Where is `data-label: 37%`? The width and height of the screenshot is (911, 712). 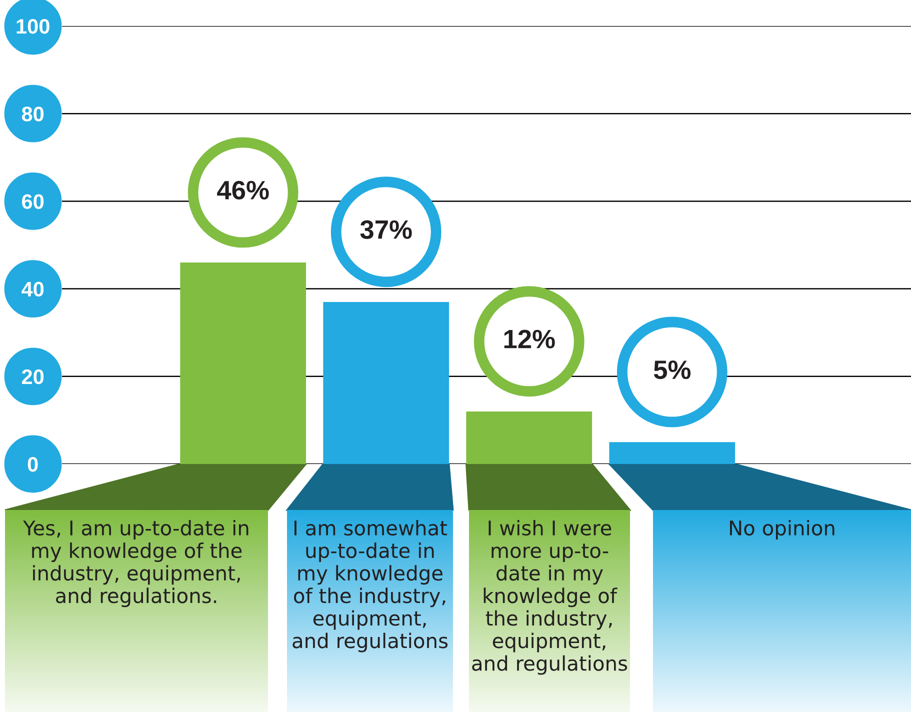 data-label: 37% is located at coordinates (386, 229).